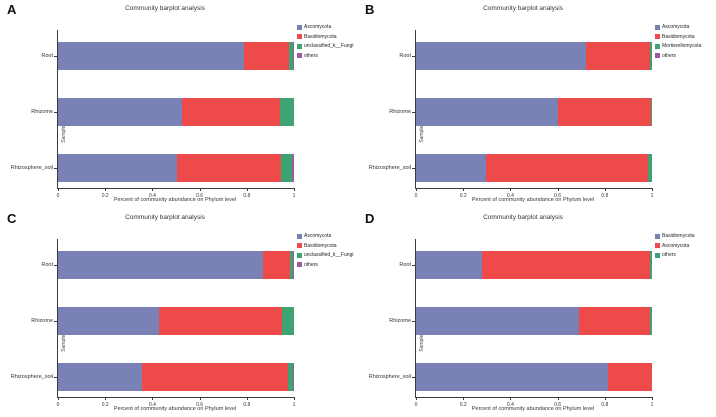  Describe the element at coordinates (678, 56) in the screenshot. I see `legend-item: others` at that location.